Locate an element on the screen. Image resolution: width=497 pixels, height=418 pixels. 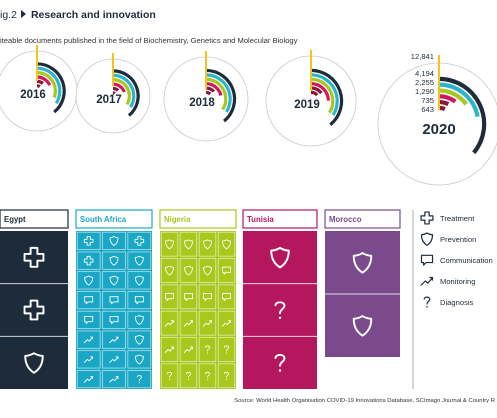
country-column-tunisia: Tunisia is located at coordinates (280, 299).